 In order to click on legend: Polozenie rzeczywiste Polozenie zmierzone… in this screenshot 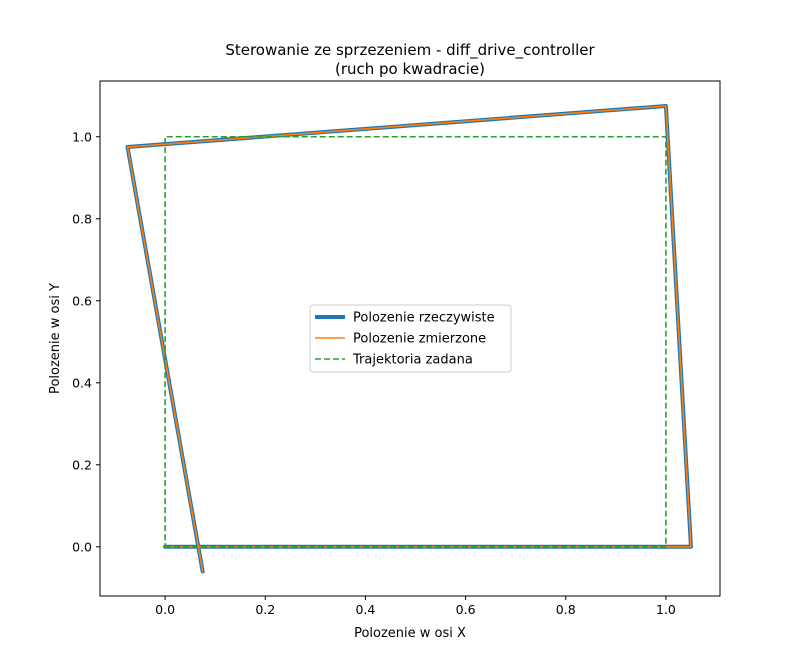, I will do `click(410, 338)`.